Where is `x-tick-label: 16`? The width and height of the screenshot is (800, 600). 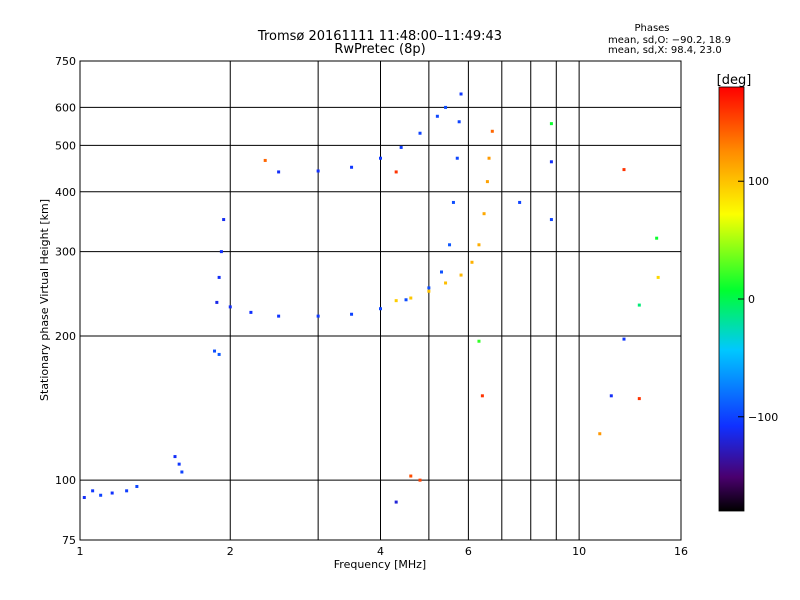
x-tick-label: 16 is located at coordinates (681, 551).